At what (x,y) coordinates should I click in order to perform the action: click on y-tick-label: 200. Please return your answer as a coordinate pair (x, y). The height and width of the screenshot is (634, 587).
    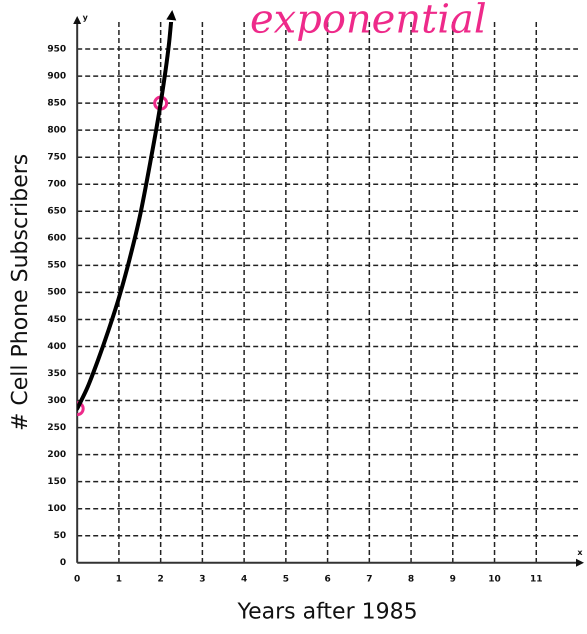
    Looking at the image, I should click on (56, 455).